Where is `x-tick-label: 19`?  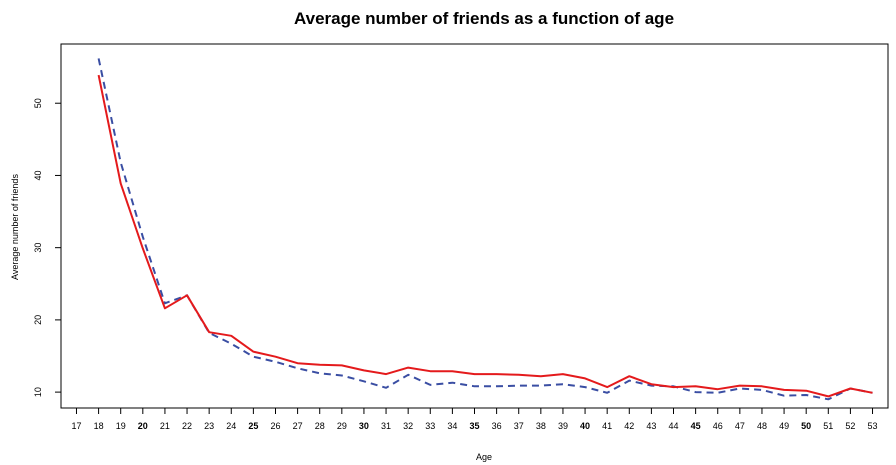
x-tick-label: 19 is located at coordinates (121, 426).